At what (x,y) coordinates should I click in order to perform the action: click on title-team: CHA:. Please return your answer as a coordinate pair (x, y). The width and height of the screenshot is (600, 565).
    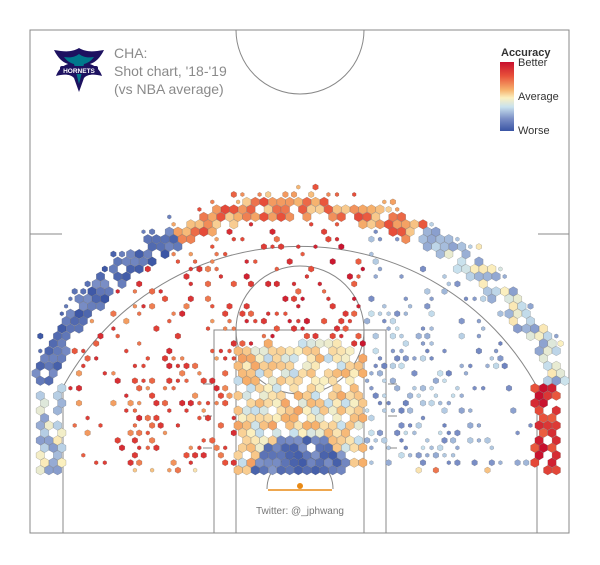
    Looking at the image, I should click on (131, 53).